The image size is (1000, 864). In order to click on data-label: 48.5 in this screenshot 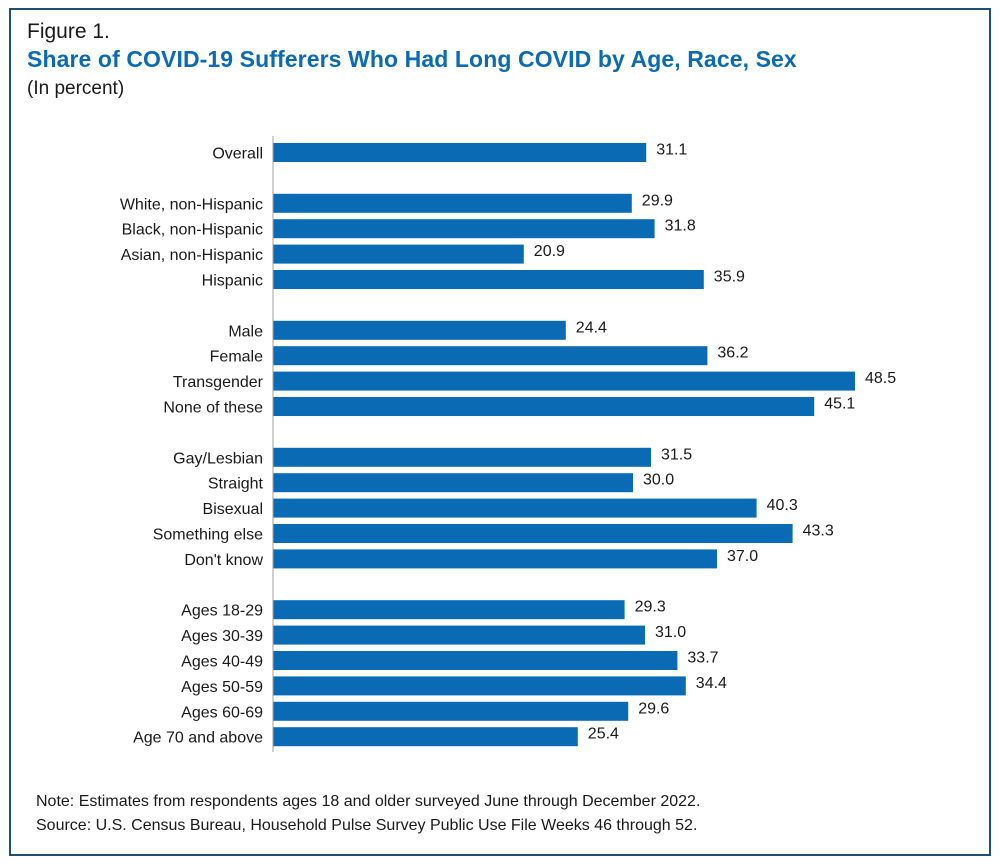, I will do `click(880, 378)`.